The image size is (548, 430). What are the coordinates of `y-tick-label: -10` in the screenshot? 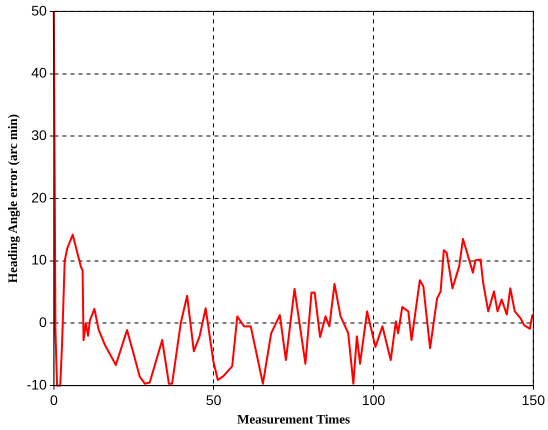 It's located at (37, 384).